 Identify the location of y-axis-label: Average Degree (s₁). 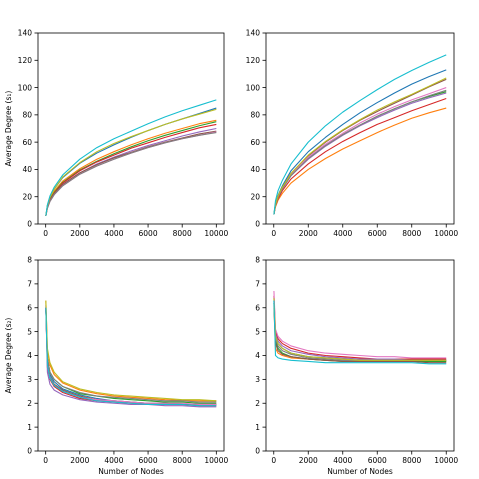
(8, 129).